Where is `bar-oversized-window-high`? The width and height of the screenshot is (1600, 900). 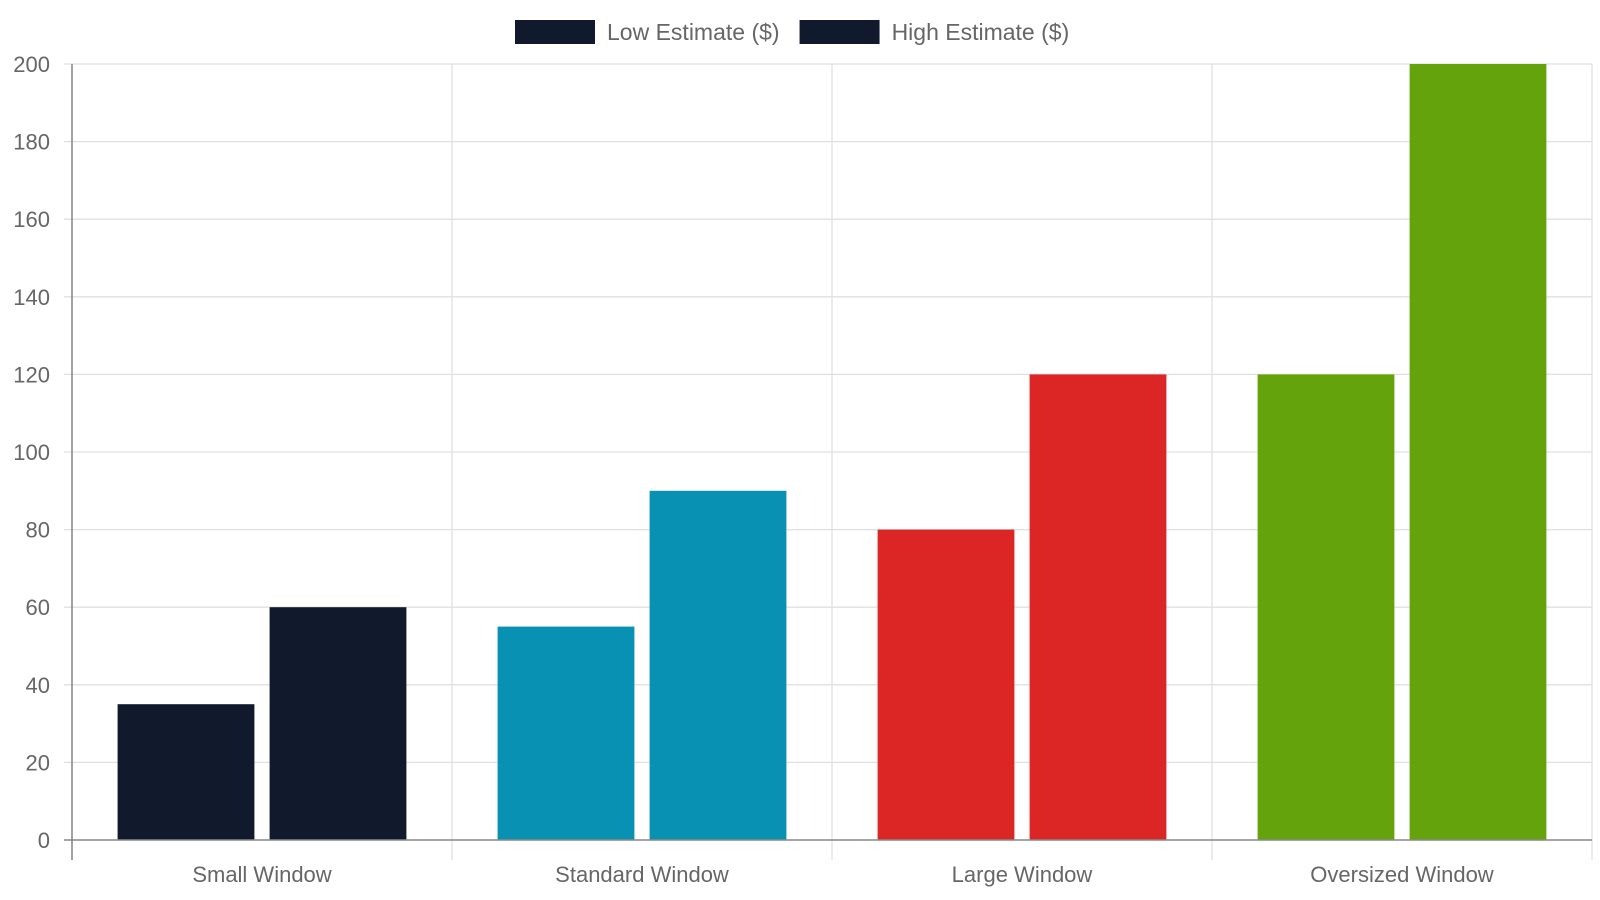 bar-oversized-window-high is located at coordinates (1478, 452).